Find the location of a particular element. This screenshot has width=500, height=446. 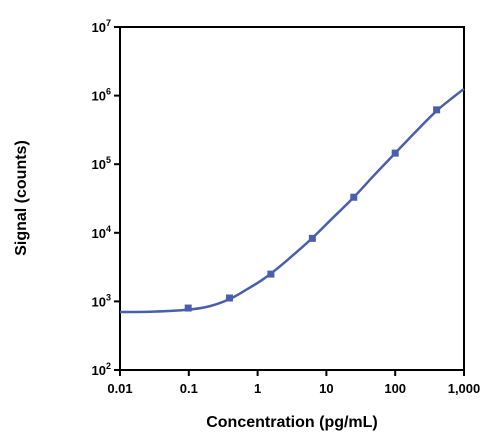

y-tick-label: 10⁴ is located at coordinates (101, 232).